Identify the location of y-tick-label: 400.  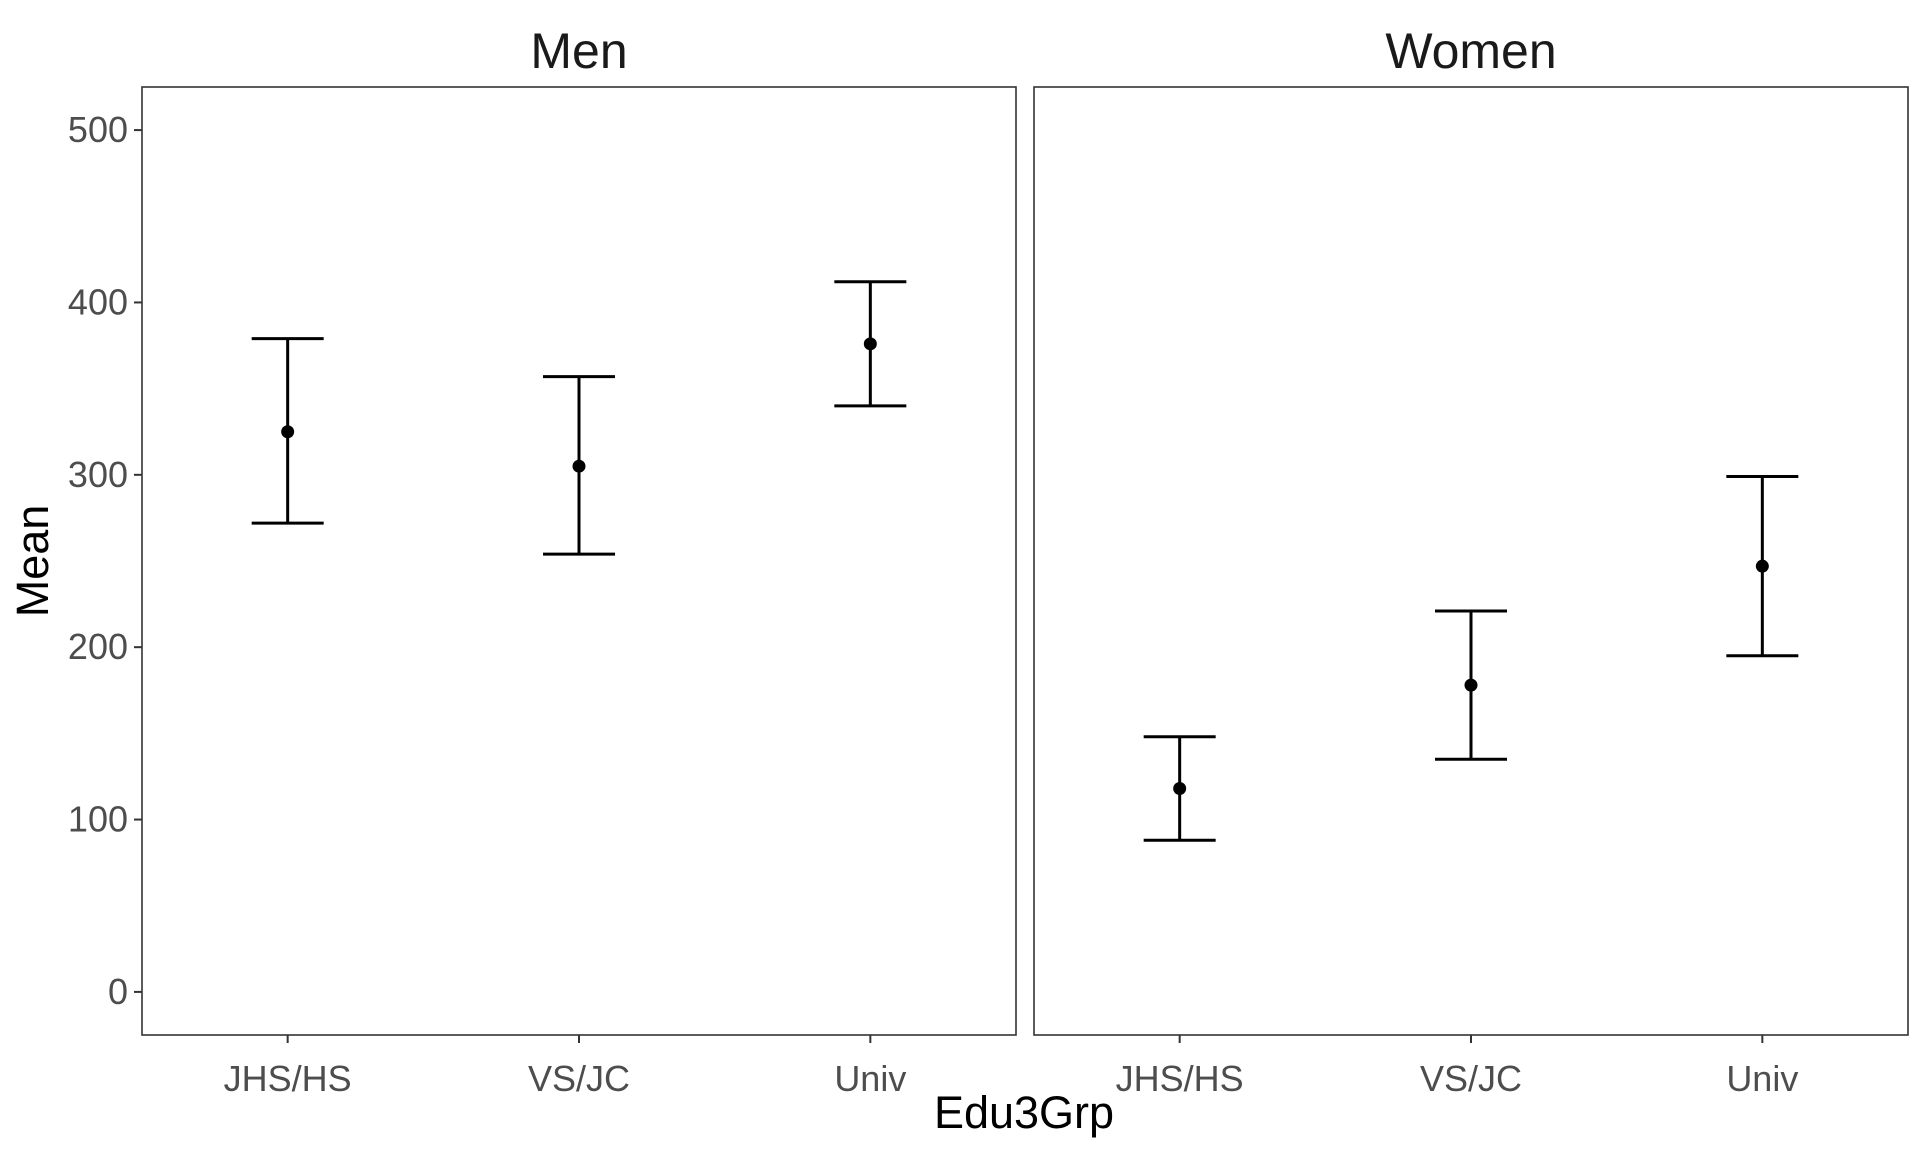
(98, 301).